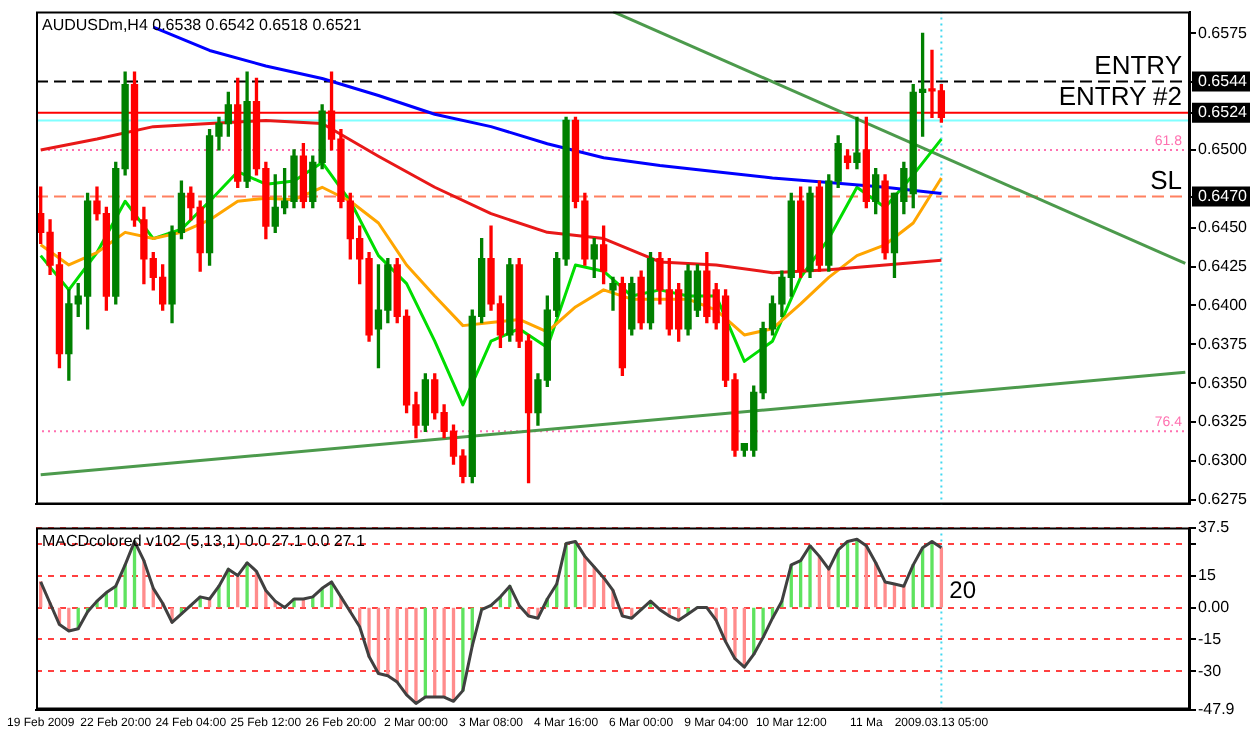 Image resolution: width=1250 pixels, height=736 pixels. What do you see at coordinates (1207, 574) in the screenshot?
I see `y-tick-label: 15` at bounding box center [1207, 574].